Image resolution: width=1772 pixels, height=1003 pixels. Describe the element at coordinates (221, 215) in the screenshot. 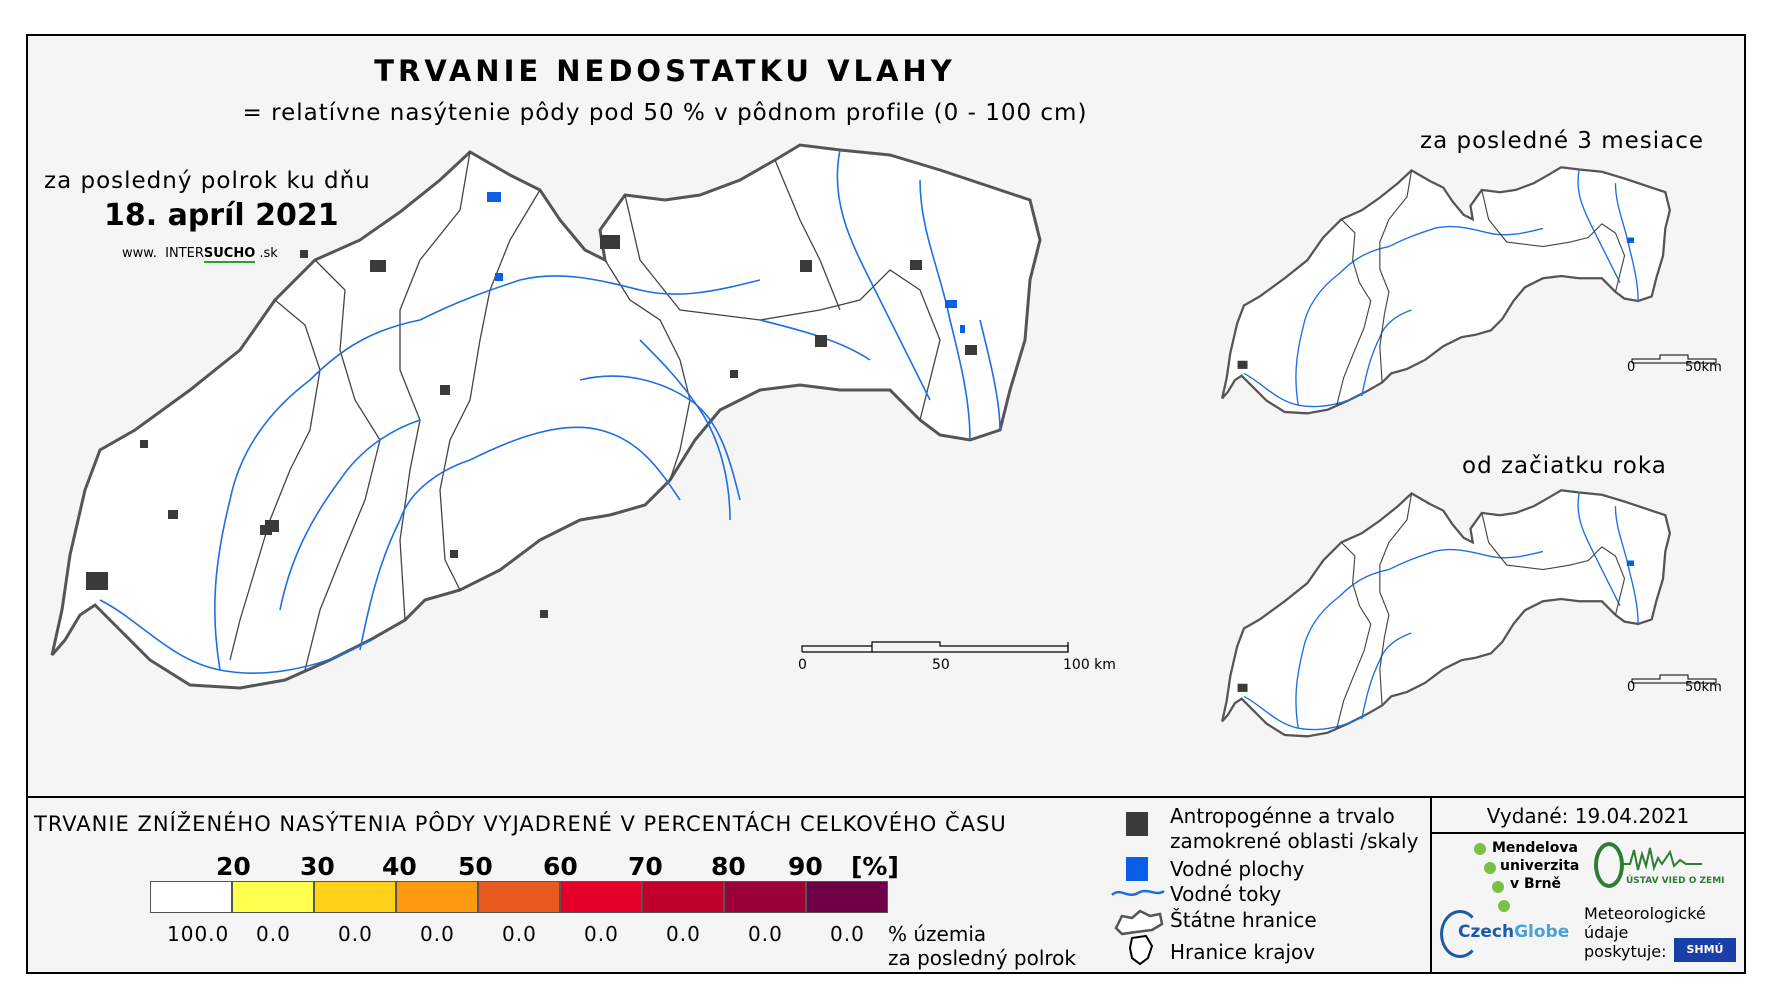

I see `main-date: 18. apríl 2021` at that location.